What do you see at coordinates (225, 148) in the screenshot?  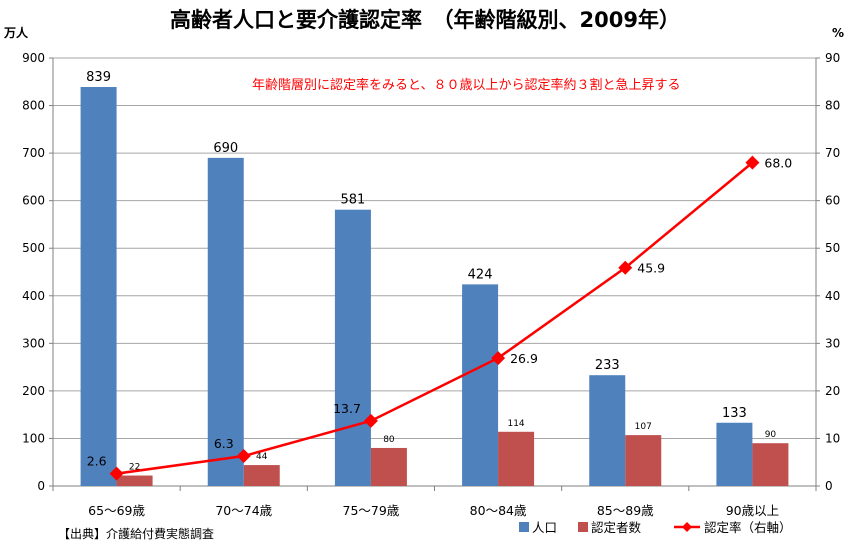 I see `population-value-label: 690` at bounding box center [225, 148].